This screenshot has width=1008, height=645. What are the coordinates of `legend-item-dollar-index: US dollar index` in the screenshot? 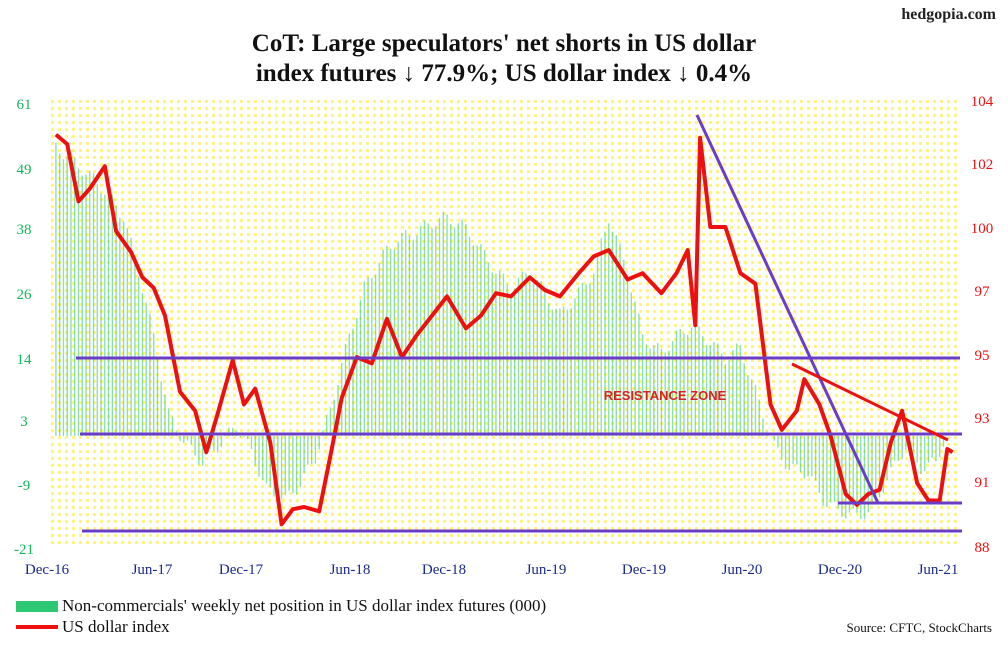 It's located at (93, 627).